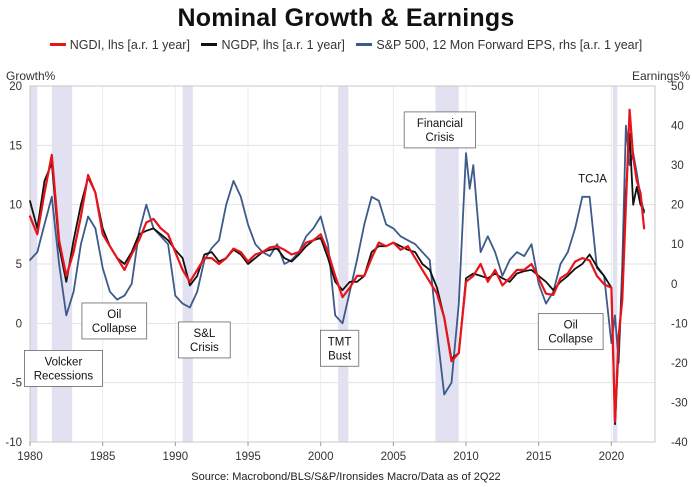 The height and width of the screenshot is (487, 692). I want to click on left-tick-label: 5, so click(19, 265).